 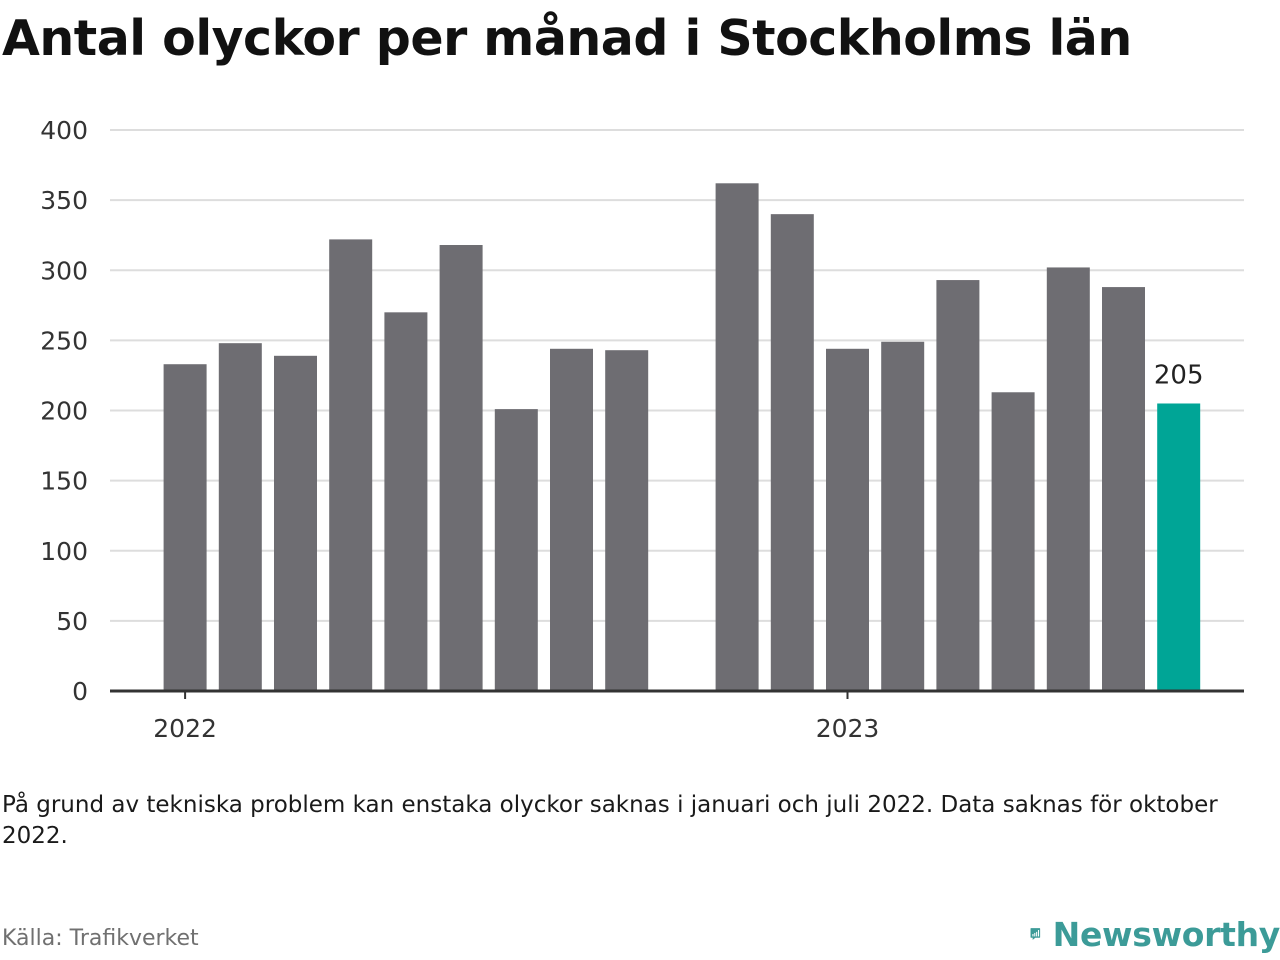 I want to click on y-tick-label: 350, so click(x=64, y=200).